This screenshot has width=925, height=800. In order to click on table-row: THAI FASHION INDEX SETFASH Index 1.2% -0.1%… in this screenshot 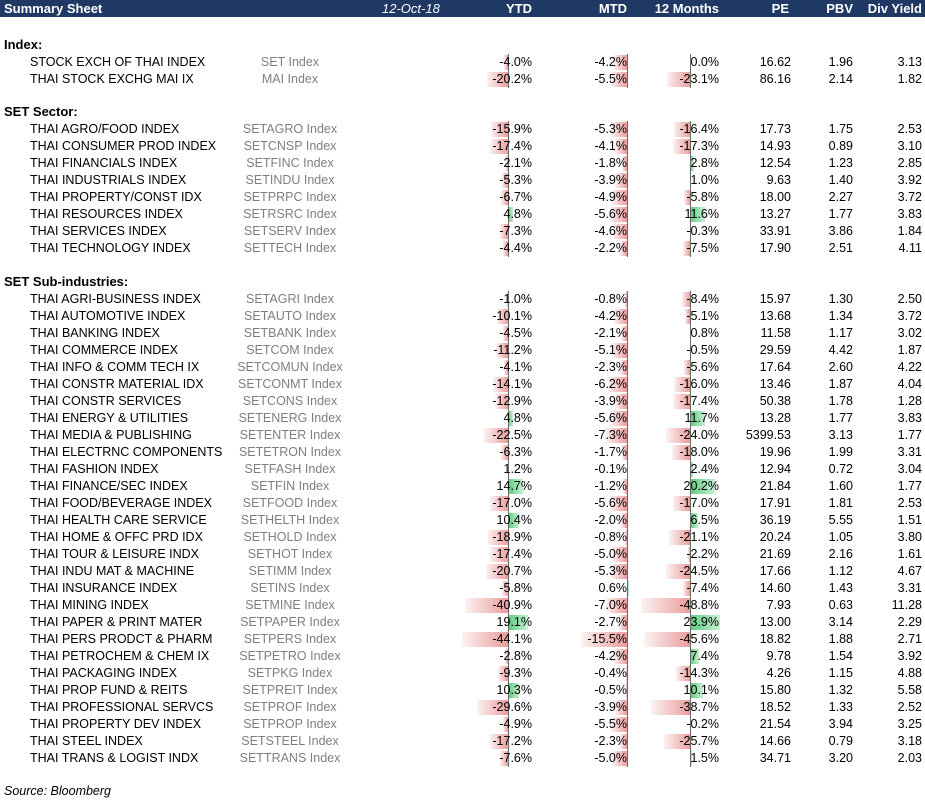, I will do `click(462, 469)`.